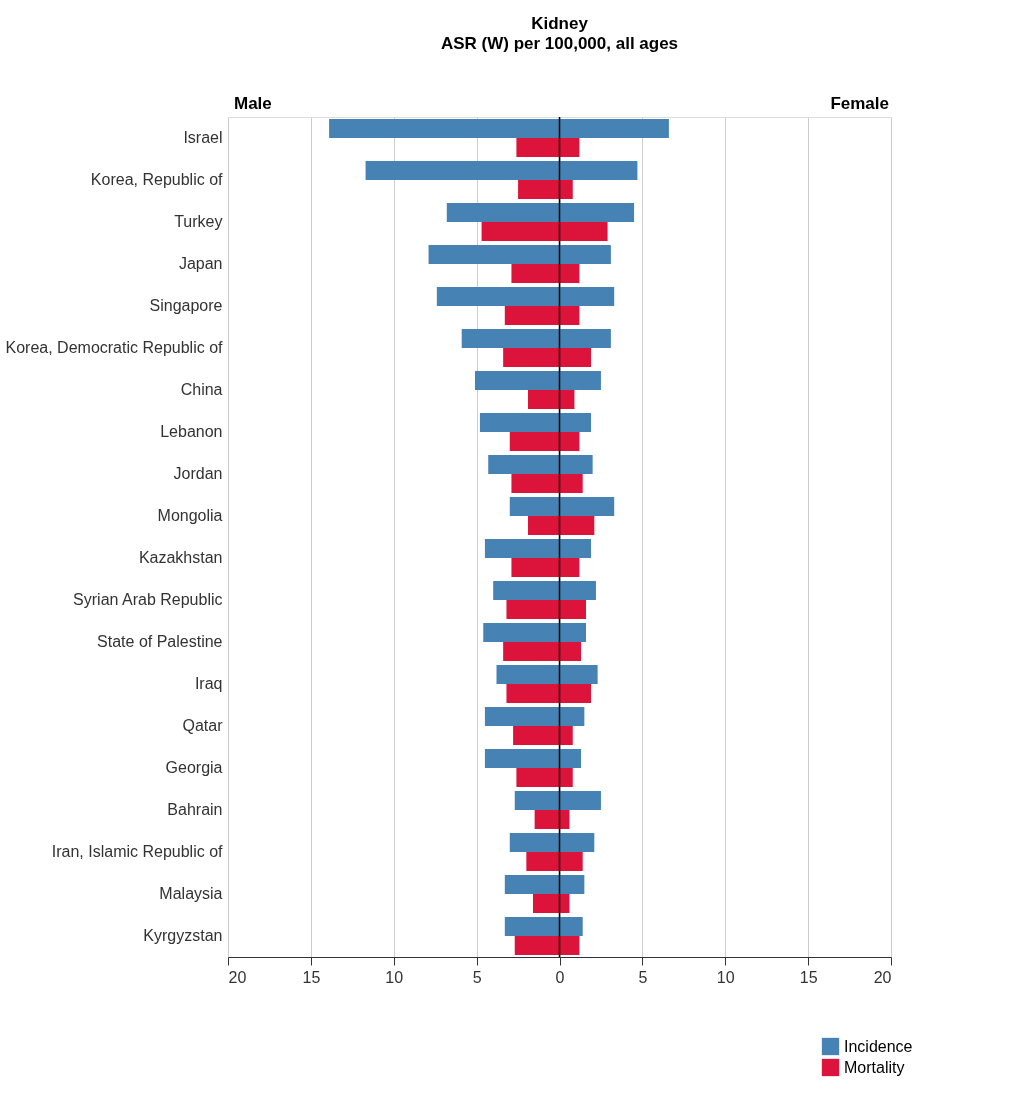 This screenshot has height=1113, width=1022. What do you see at coordinates (560, 23) in the screenshot?
I see `chart-title: Kidney` at bounding box center [560, 23].